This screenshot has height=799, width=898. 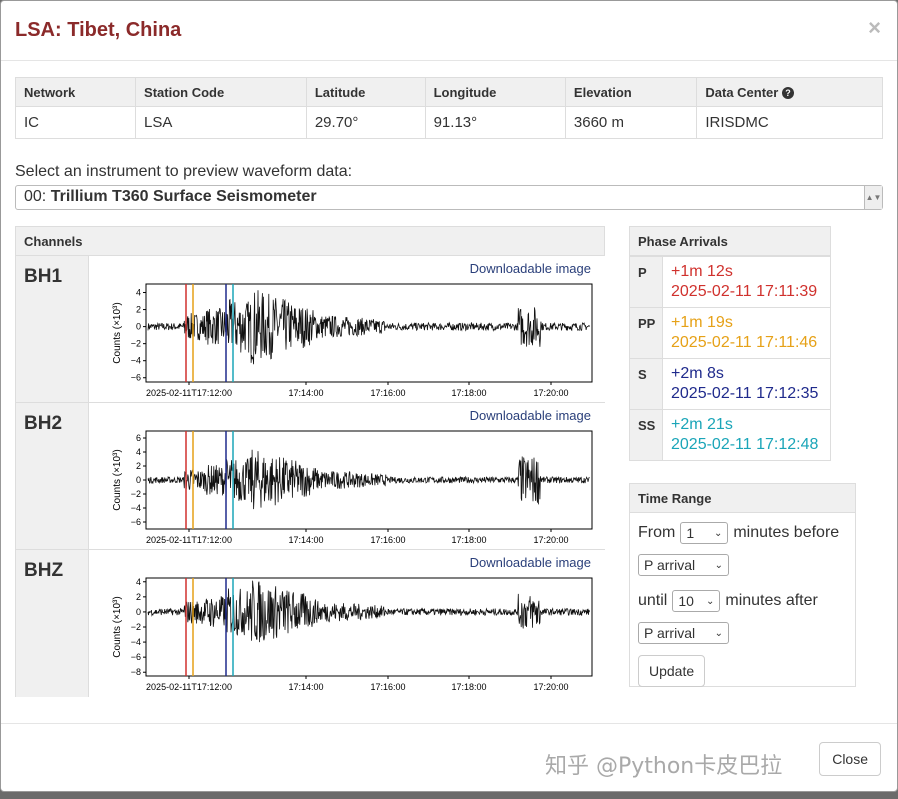 What do you see at coordinates (702, 322) in the screenshot?
I see `phase-offset: +1m 19s` at bounding box center [702, 322].